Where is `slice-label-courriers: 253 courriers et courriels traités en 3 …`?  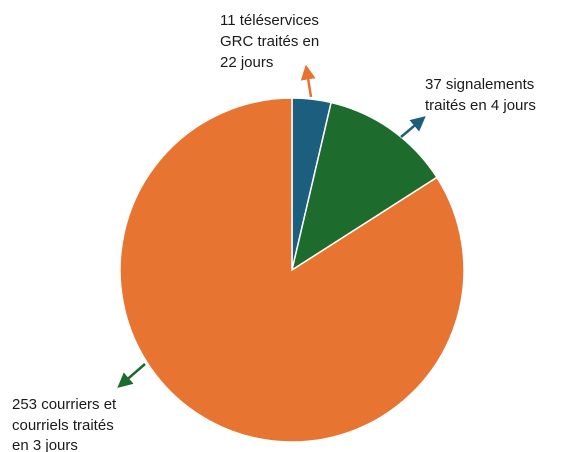
slice-label-courriers: 253 courriers et courriels traités en 3 … is located at coordinates (66, 424).